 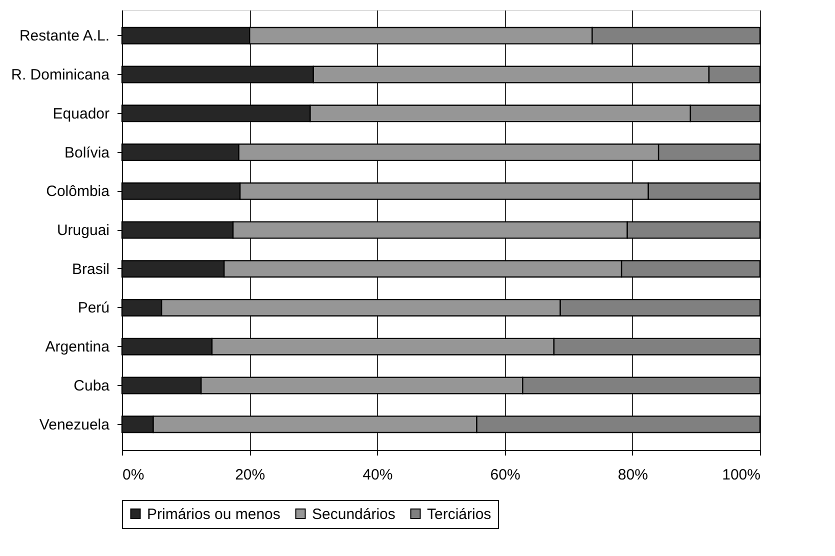 I want to click on legend-label: Secundários, so click(x=354, y=514).